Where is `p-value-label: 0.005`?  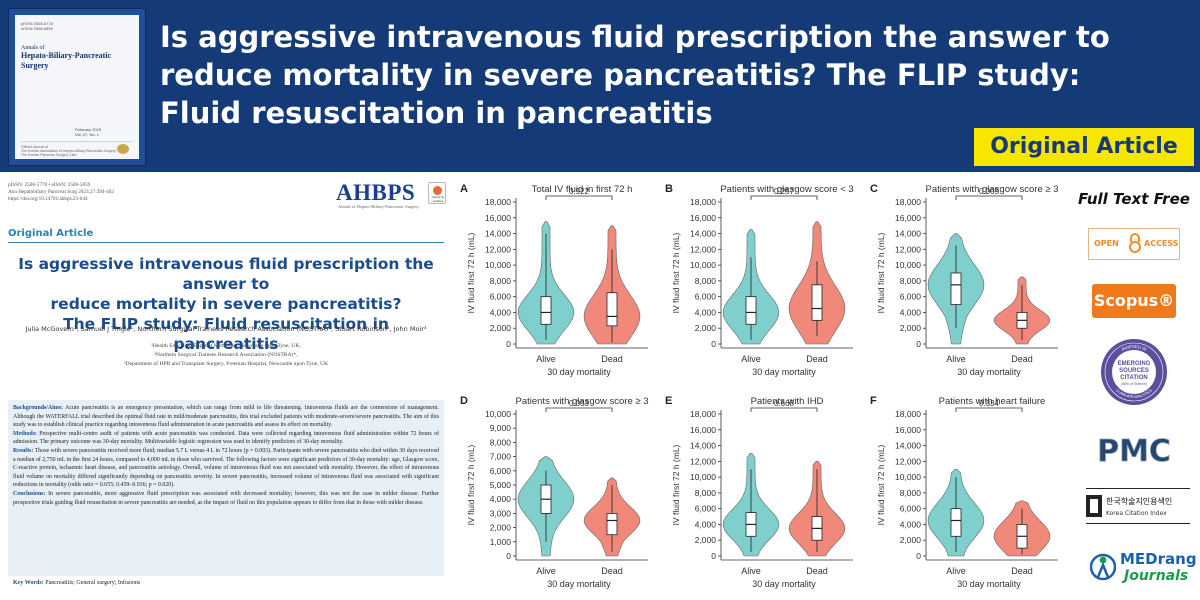 p-value-label: 0.005 is located at coordinates (989, 191).